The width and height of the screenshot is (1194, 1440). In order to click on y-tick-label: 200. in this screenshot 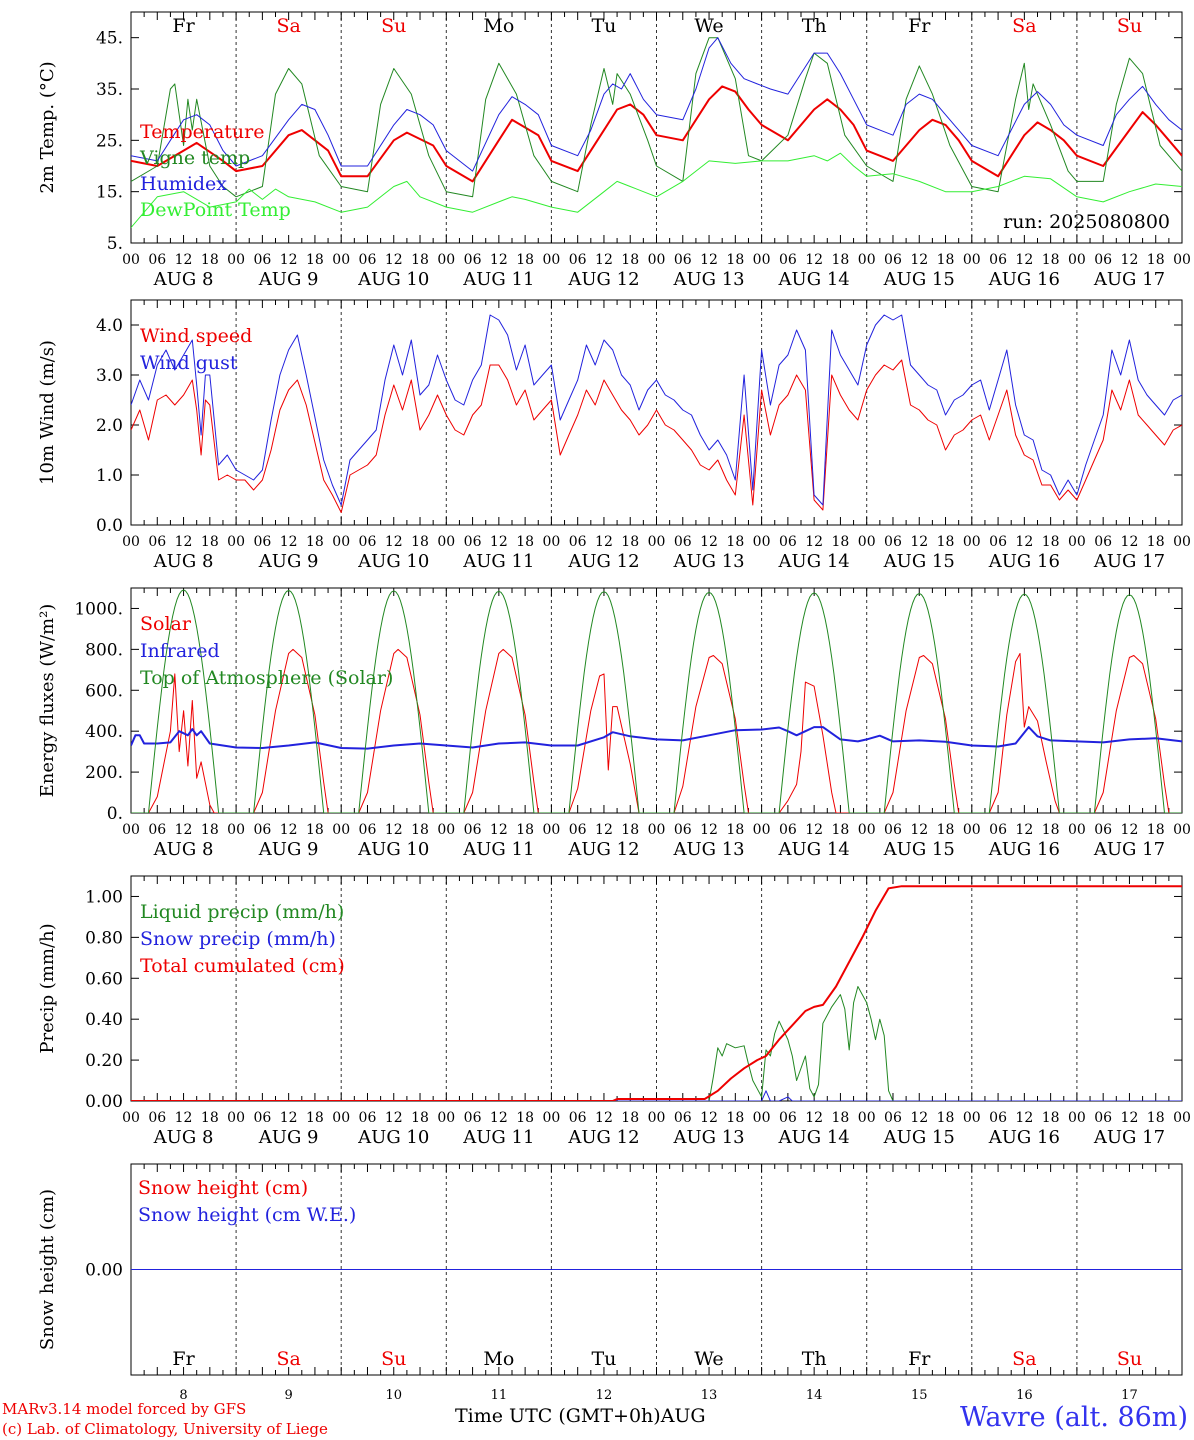, I will do `click(104, 773)`.